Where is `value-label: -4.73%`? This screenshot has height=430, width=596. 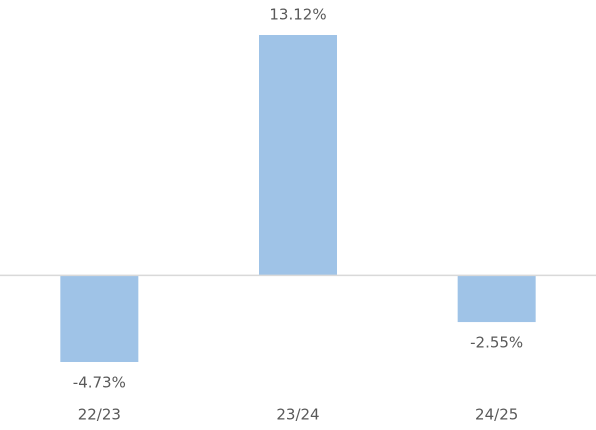 value-label: -4.73% is located at coordinates (99, 383).